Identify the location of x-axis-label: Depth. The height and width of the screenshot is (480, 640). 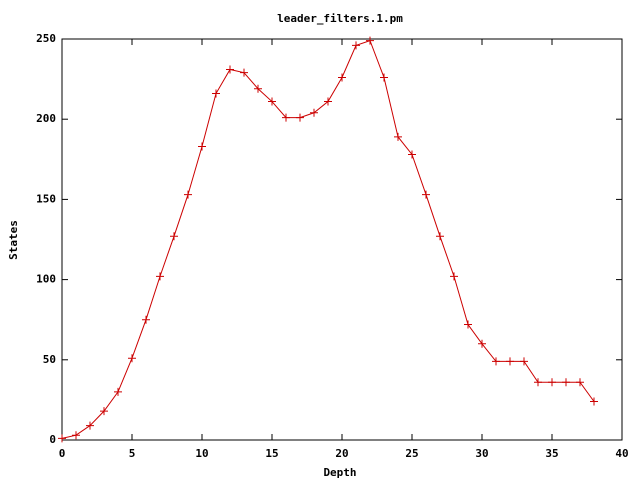
(339, 472).